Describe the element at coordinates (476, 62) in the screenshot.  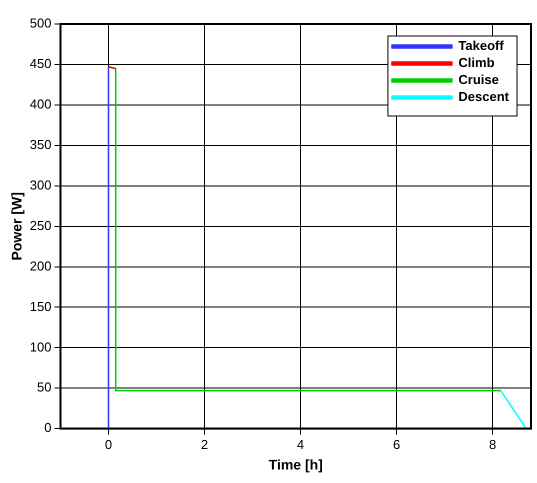
I see `legend-label: Climb` at that location.